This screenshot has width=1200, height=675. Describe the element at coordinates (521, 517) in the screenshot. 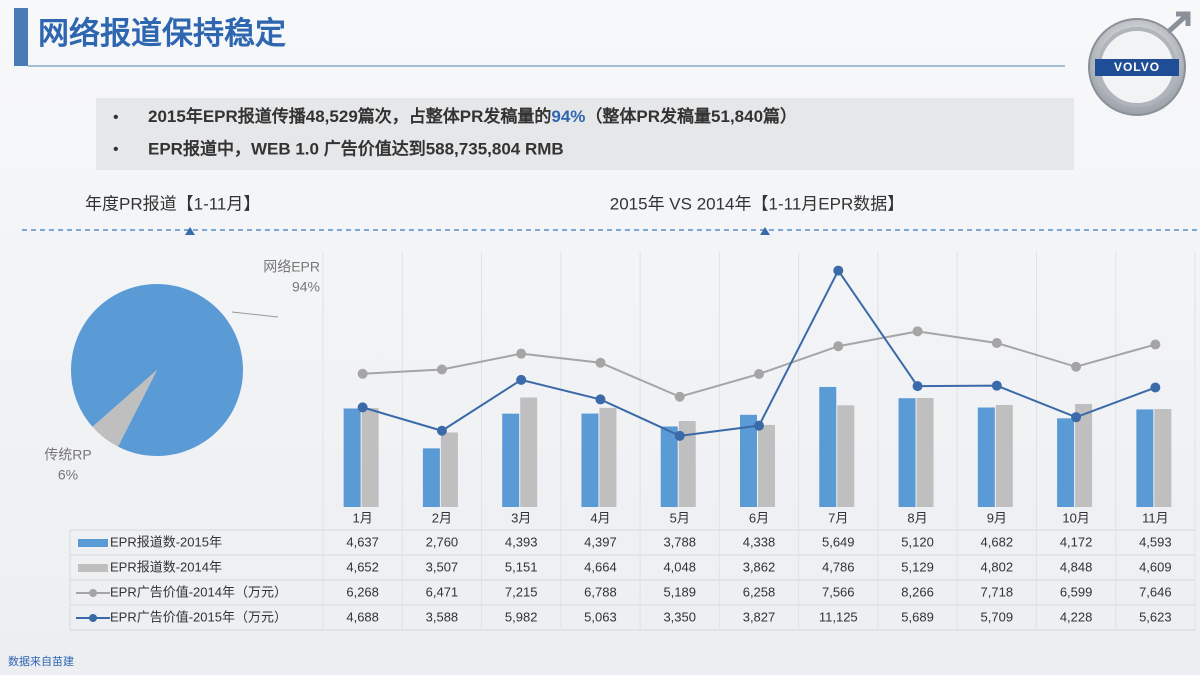

I see `x-tick-label: 3月` at that location.